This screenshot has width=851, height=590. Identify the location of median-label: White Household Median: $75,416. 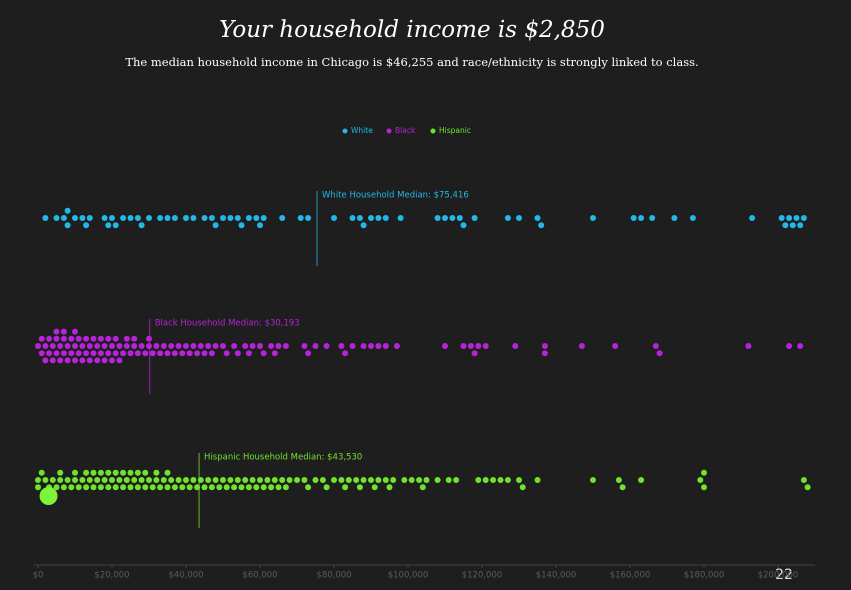
(395, 196).